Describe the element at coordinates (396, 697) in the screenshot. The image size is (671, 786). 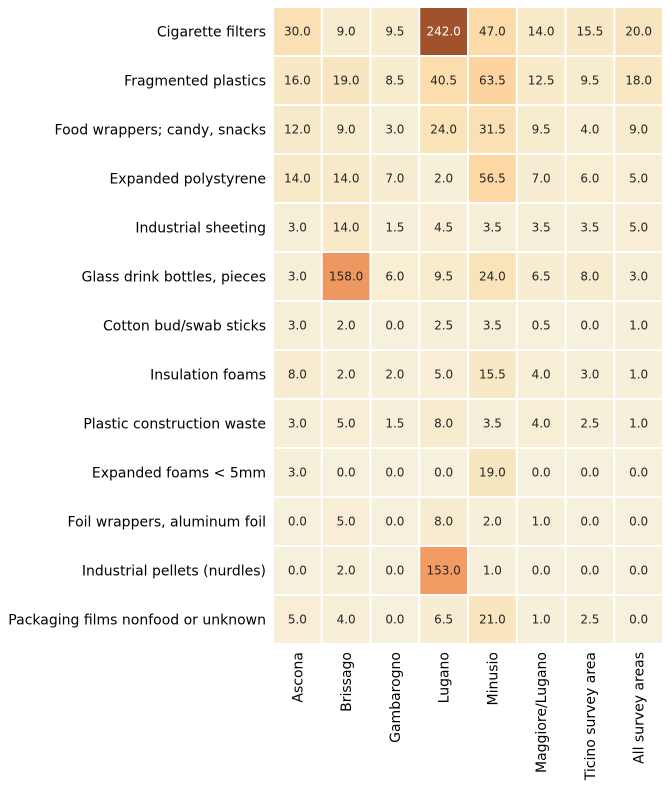
I see `column-label: Gambarogno` at that location.